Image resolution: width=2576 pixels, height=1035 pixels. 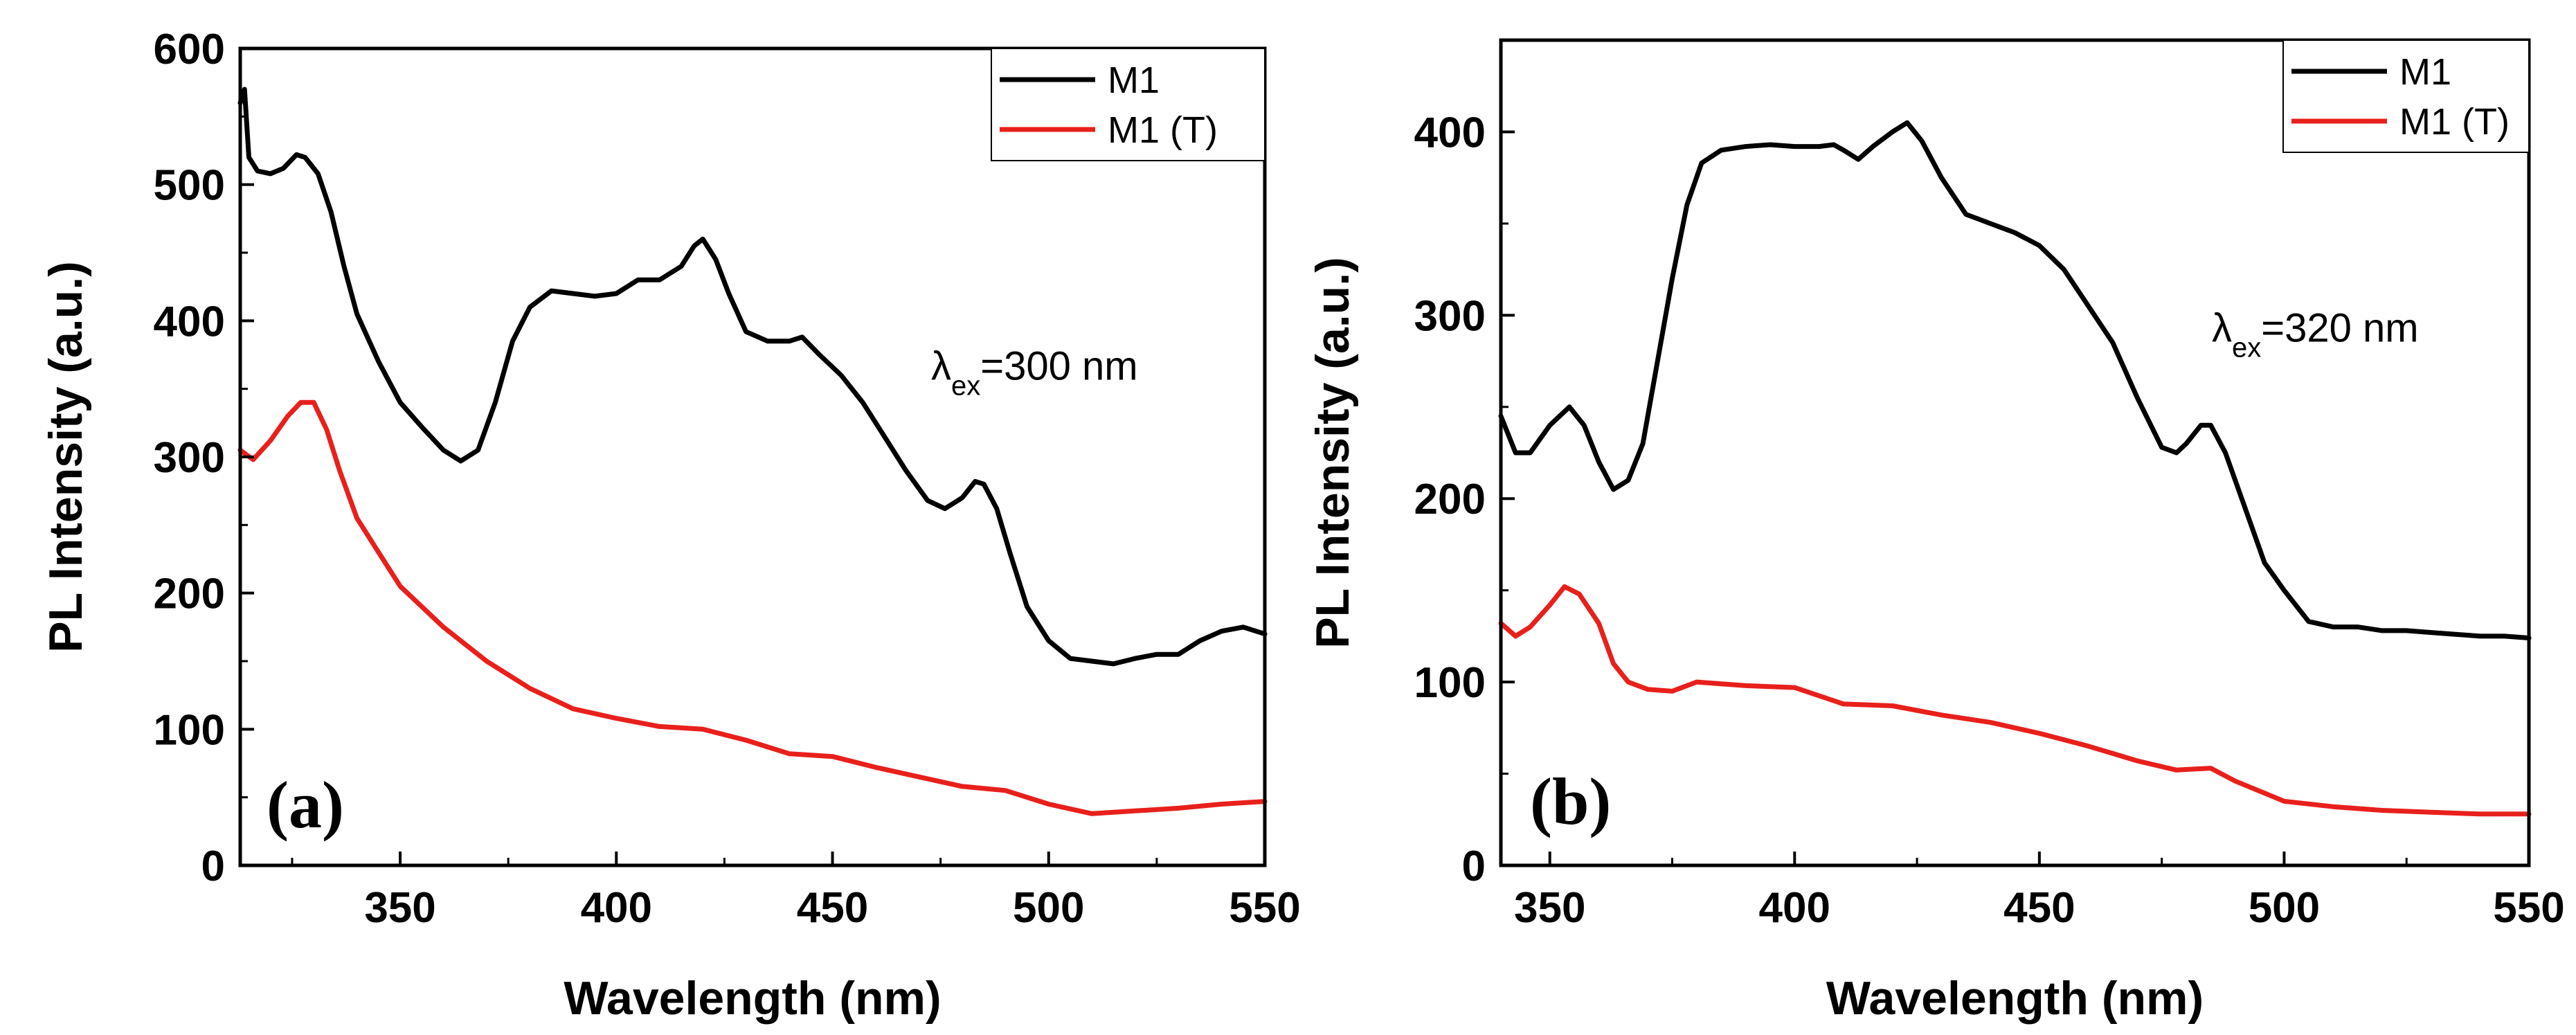 I want to click on panel-label: (b), so click(x=1571, y=801).